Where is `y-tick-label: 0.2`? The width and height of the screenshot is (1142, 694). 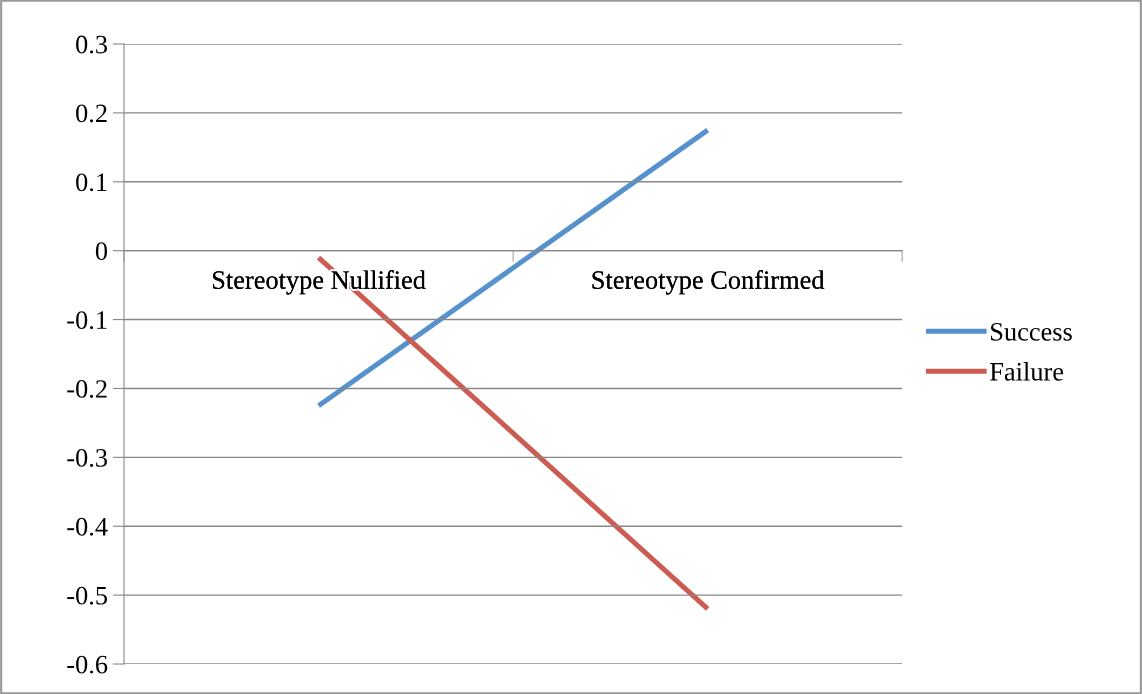
y-tick-label: 0.2 is located at coordinates (91, 113).